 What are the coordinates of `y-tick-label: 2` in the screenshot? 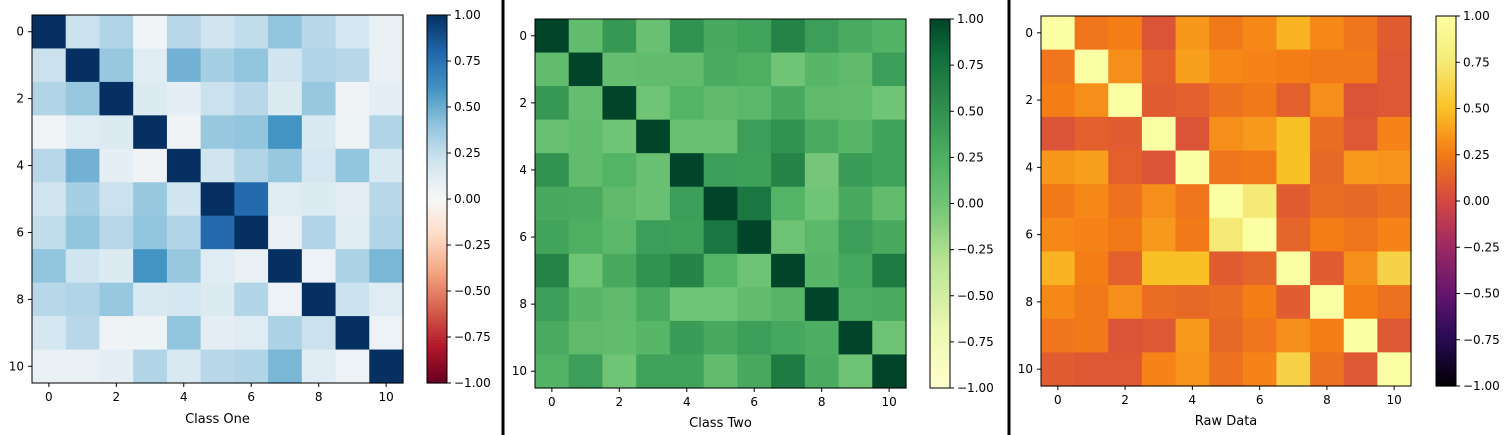 It's located at (523, 103).